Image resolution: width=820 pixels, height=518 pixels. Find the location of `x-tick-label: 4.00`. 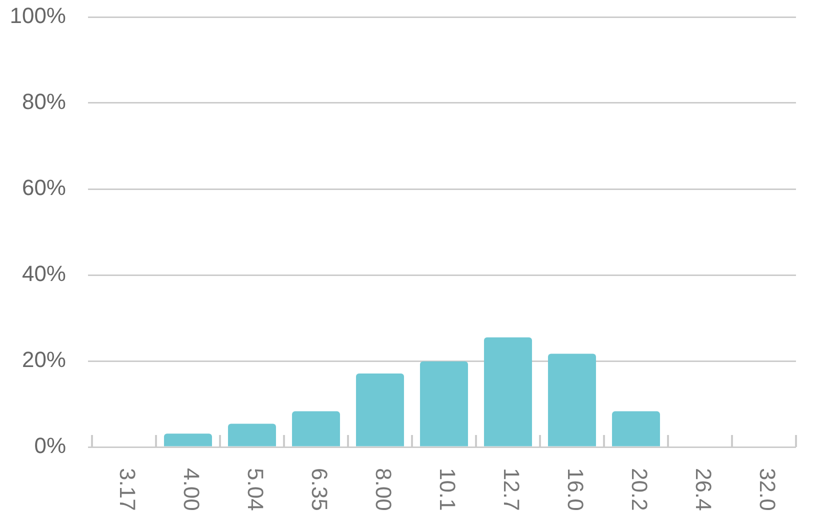

x-tick-label: 4.00 is located at coordinates (191, 489).